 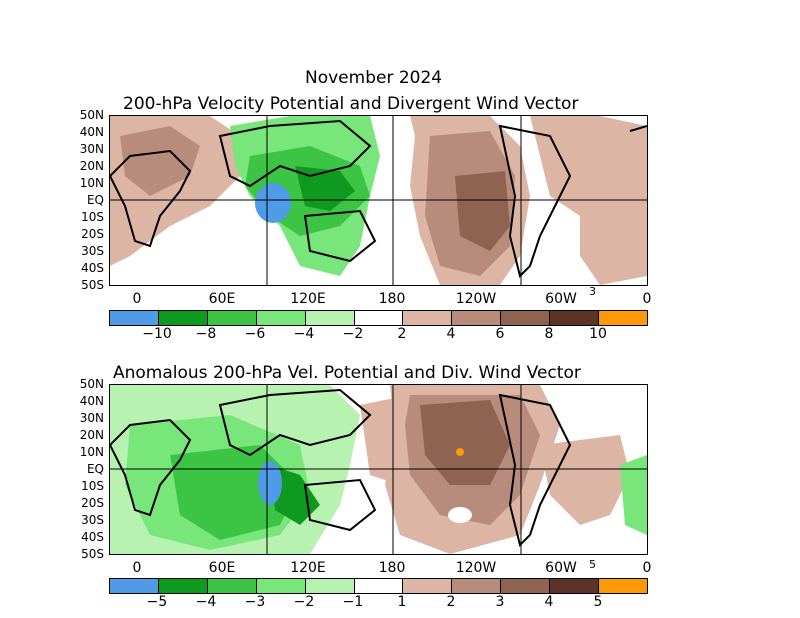 What do you see at coordinates (91, 166) in the screenshot?
I see `p1-lat-20n: 20N` at bounding box center [91, 166].